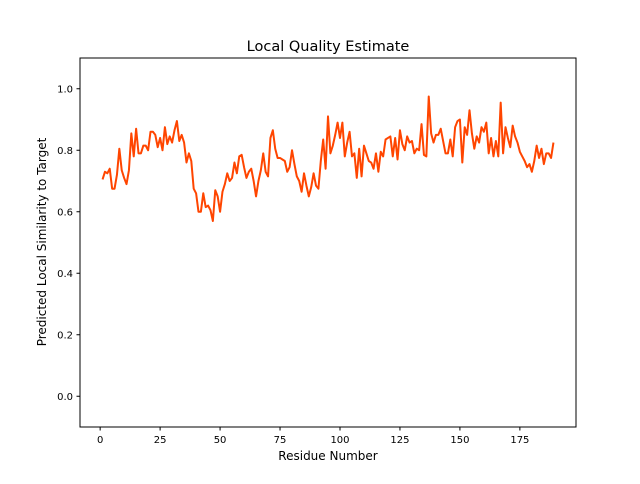 The image size is (640, 484). What do you see at coordinates (65, 397) in the screenshot?
I see `y-tick-label: 0.0` at bounding box center [65, 397].